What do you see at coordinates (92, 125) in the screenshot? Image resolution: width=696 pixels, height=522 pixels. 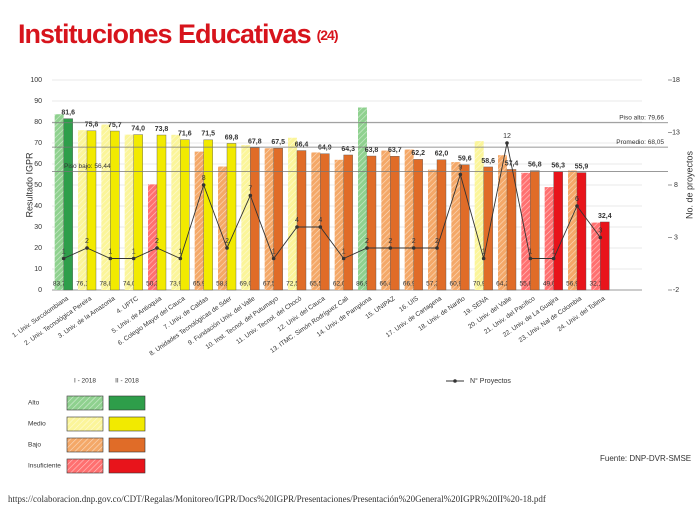 I see `bar-value-label: 75,8` at bounding box center [92, 125].